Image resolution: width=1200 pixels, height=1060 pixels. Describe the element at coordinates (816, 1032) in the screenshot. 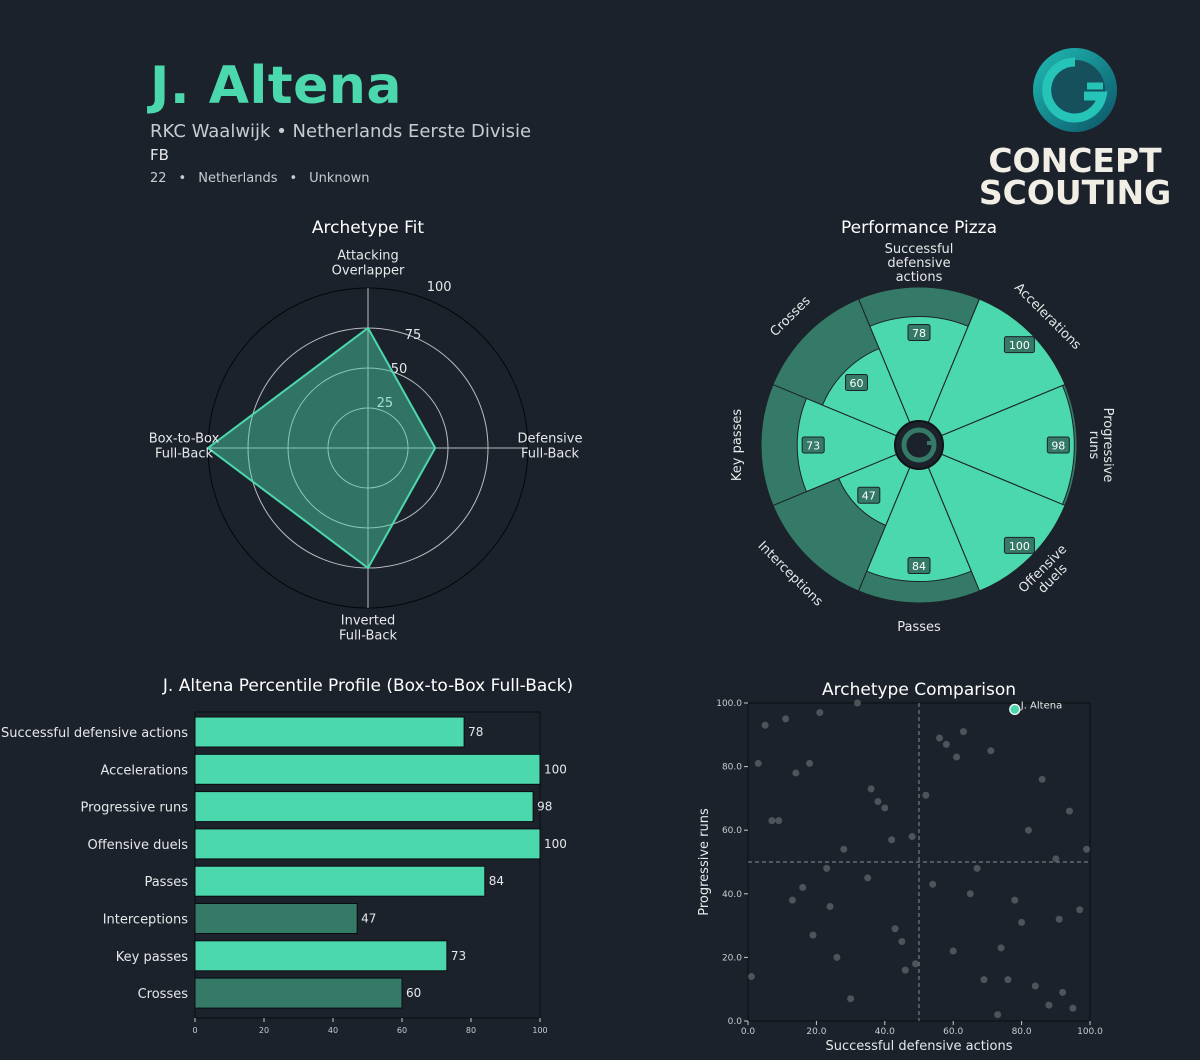

I see `scatter-x-tick-label: 20.0` at that location.